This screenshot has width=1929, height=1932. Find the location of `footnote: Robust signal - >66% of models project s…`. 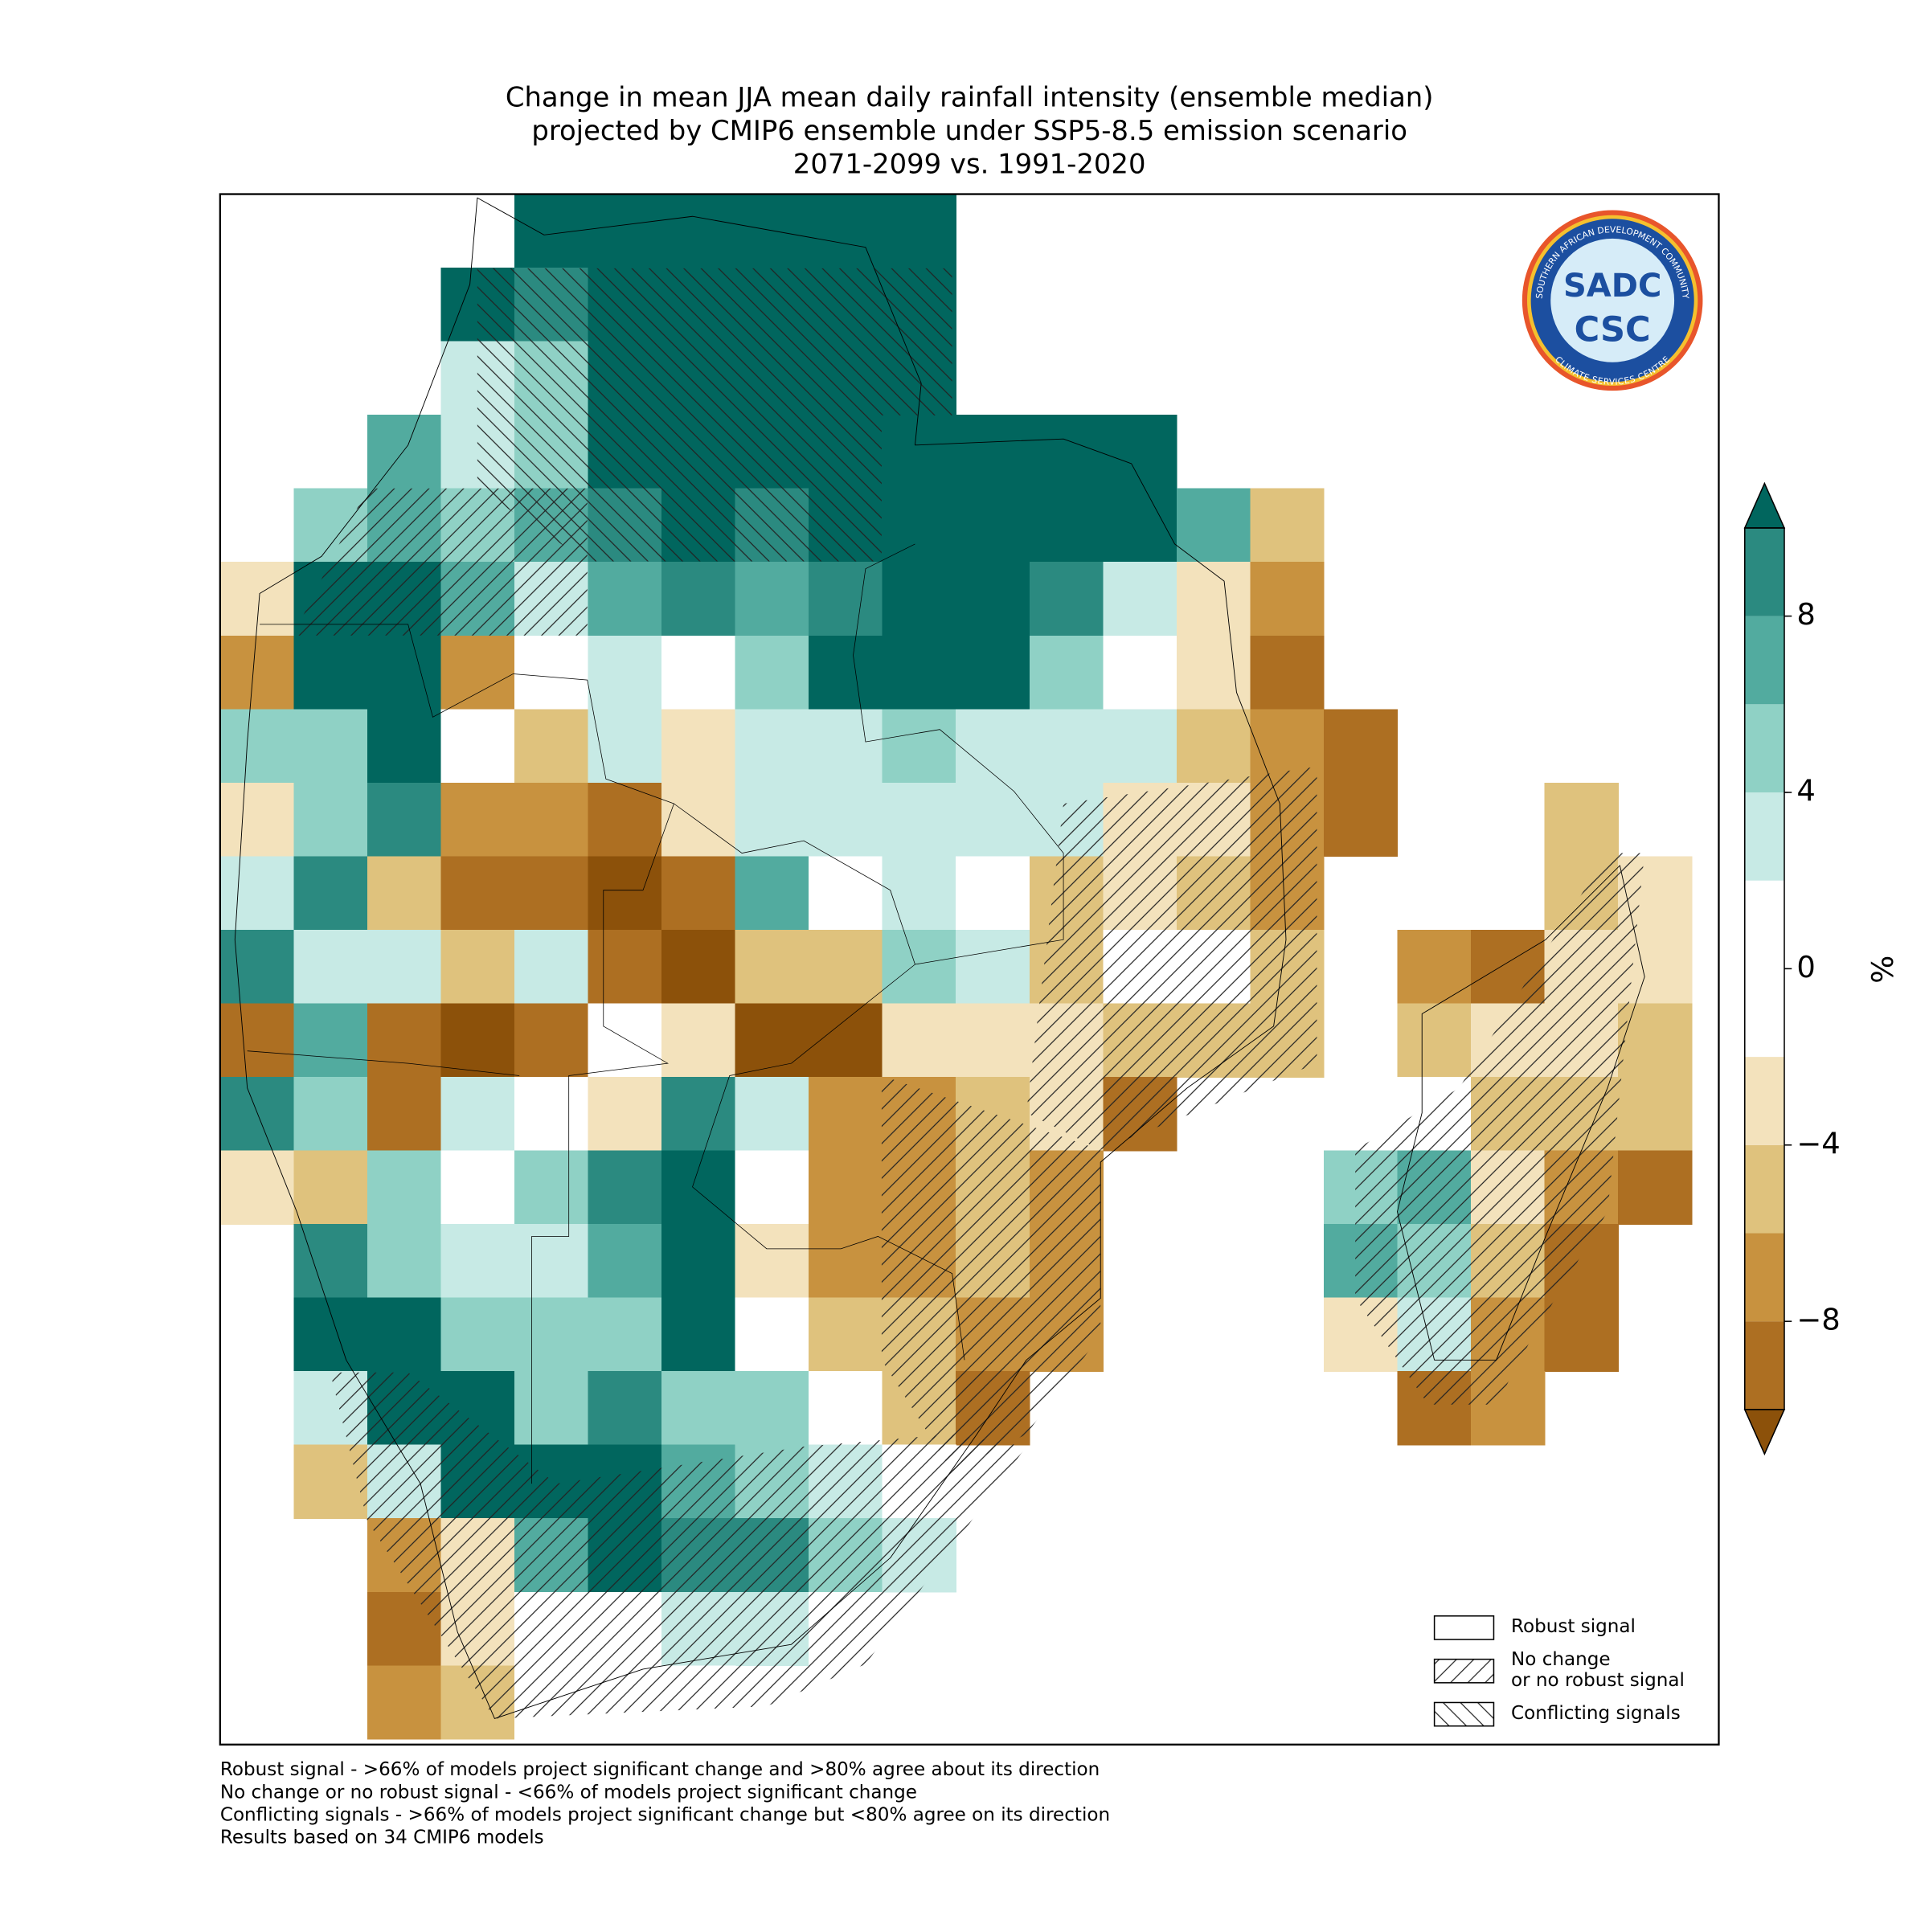

footnote: Robust signal - >66% of models project s… is located at coordinates (660, 1769).